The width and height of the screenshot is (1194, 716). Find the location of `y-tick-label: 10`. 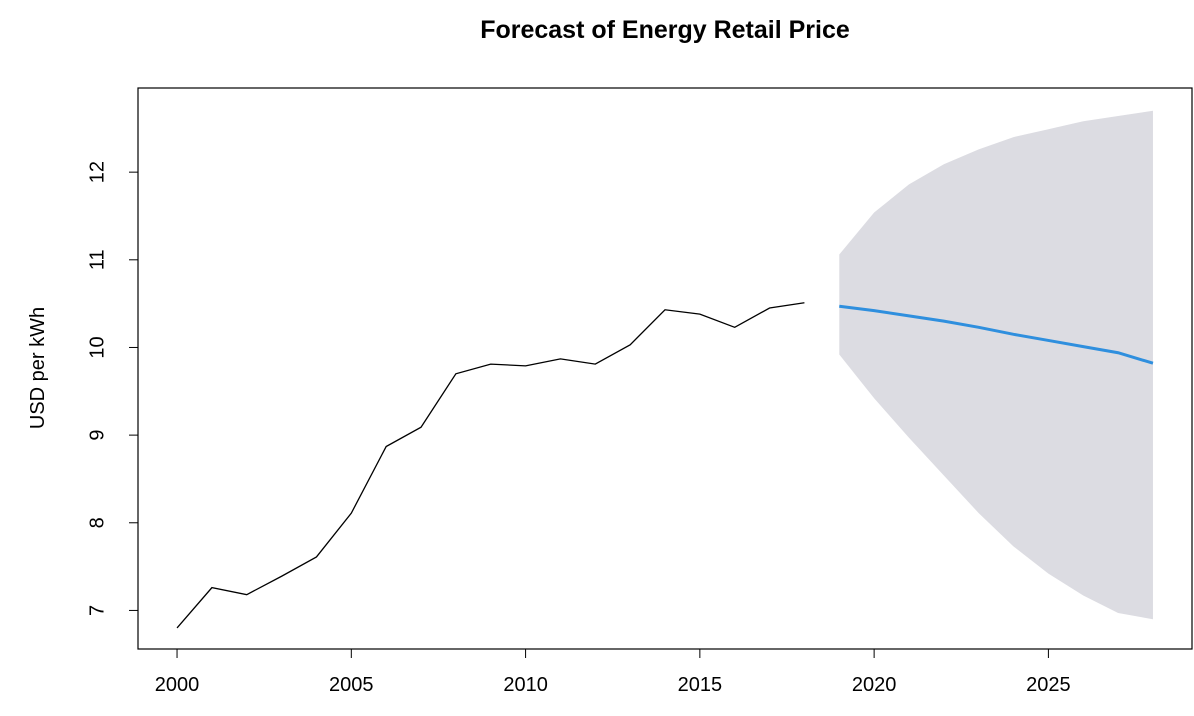

y-tick-label: 10 is located at coordinates (97, 347).